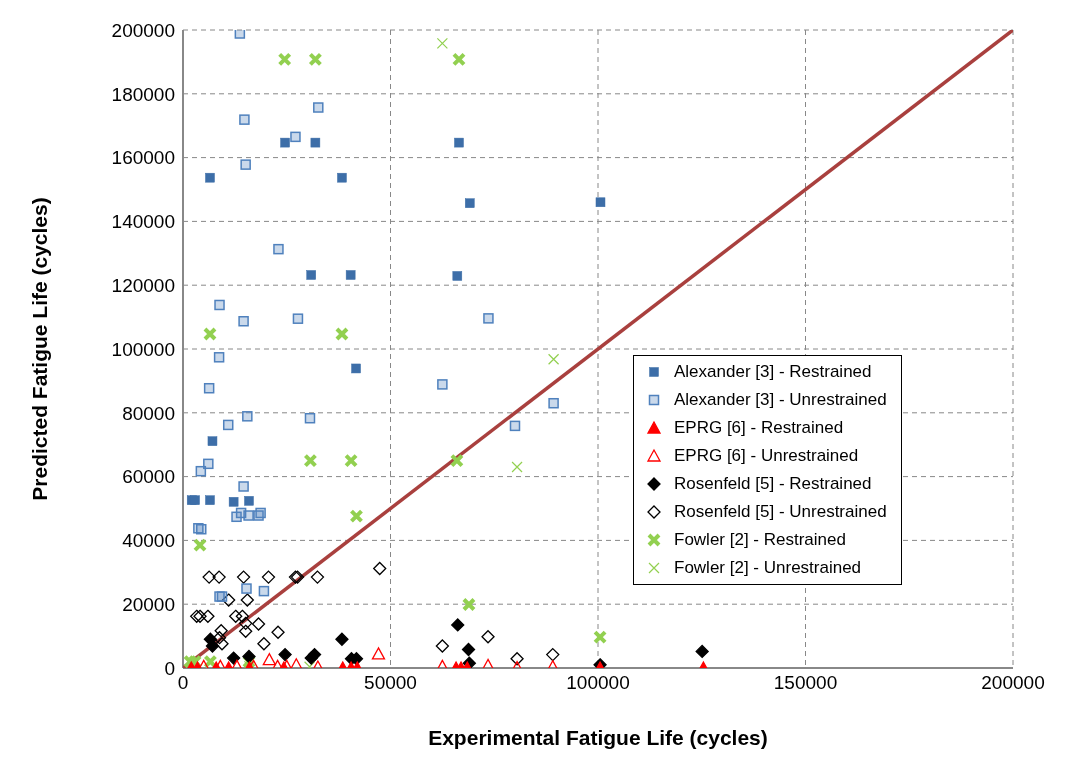 This screenshot has width=1067, height=778. What do you see at coordinates (169, 668) in the screenshot?
I see `y-tick-label: 0` at bounding box center [169, 668].